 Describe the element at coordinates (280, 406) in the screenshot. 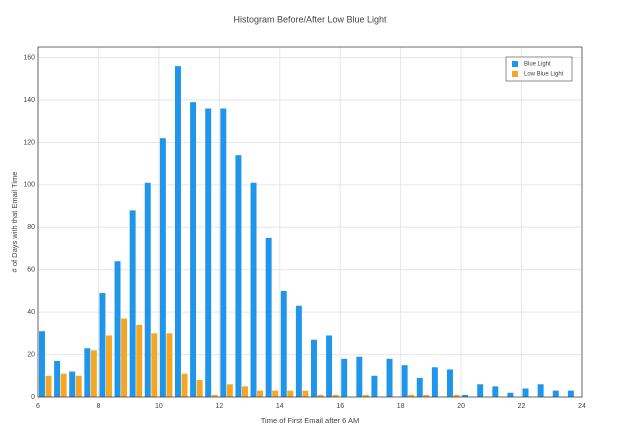

I see `x-tick-label: 14` at that location.